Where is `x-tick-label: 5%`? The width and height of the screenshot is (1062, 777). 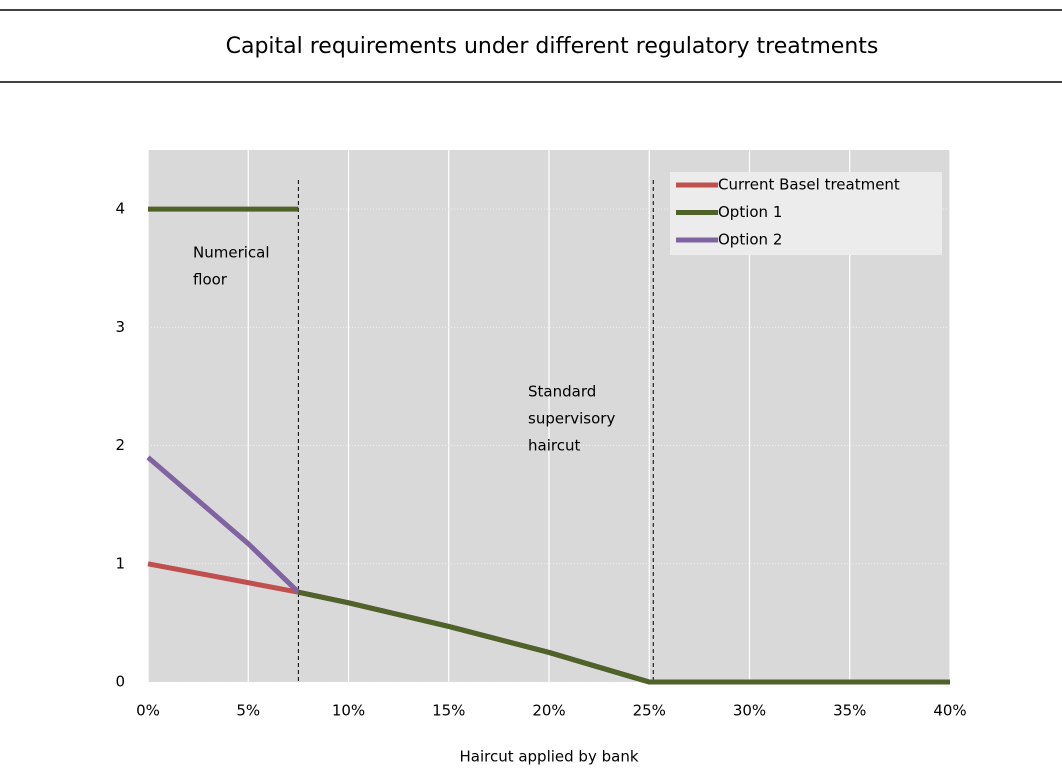 x-tick-label: 5% is located at coordinates (248, 711).